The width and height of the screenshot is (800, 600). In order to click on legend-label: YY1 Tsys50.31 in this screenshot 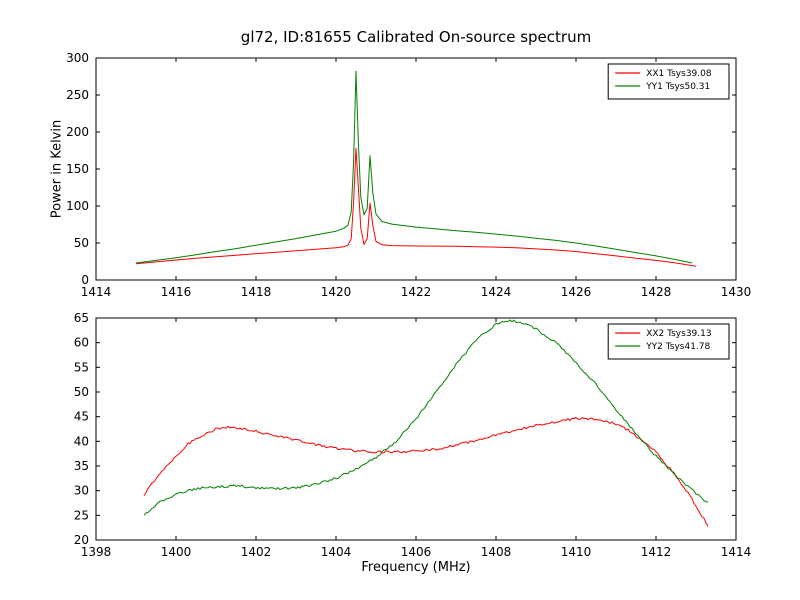, I will do `click(677, 87)`.